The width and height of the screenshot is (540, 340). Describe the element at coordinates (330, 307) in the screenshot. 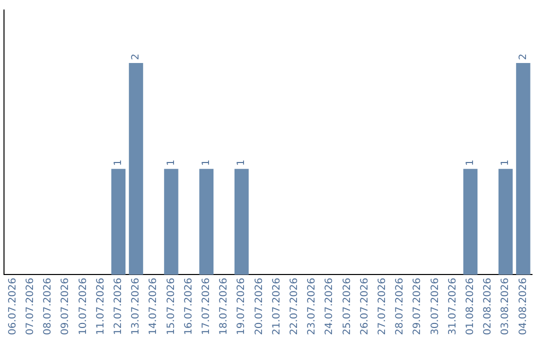

I see `x-tick-label: 24.07.2026` at that location.